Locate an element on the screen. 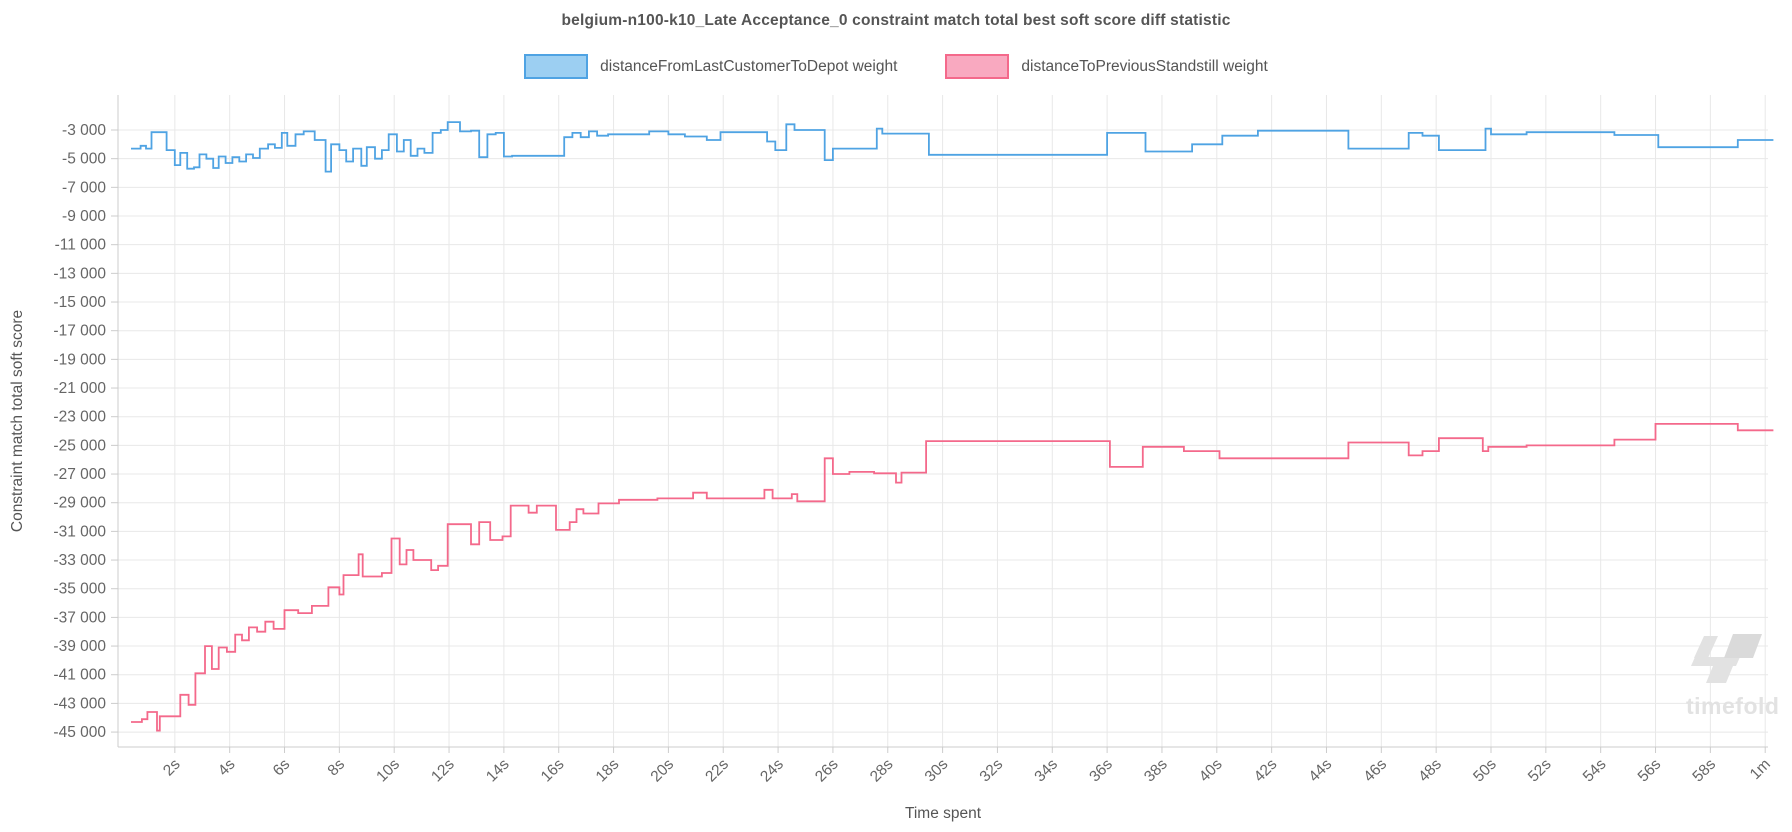 The height and width of the screenshot is (832, 1792). x-tick-label: 42s is located at coordinates (1266, 771).